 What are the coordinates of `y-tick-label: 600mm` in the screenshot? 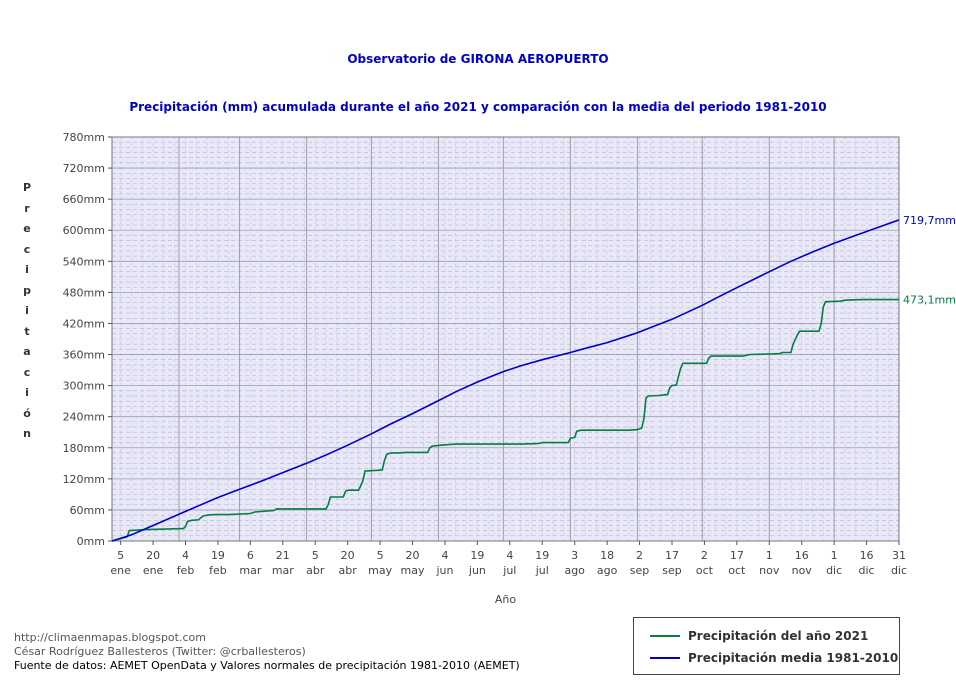 It's located at (84, 230).